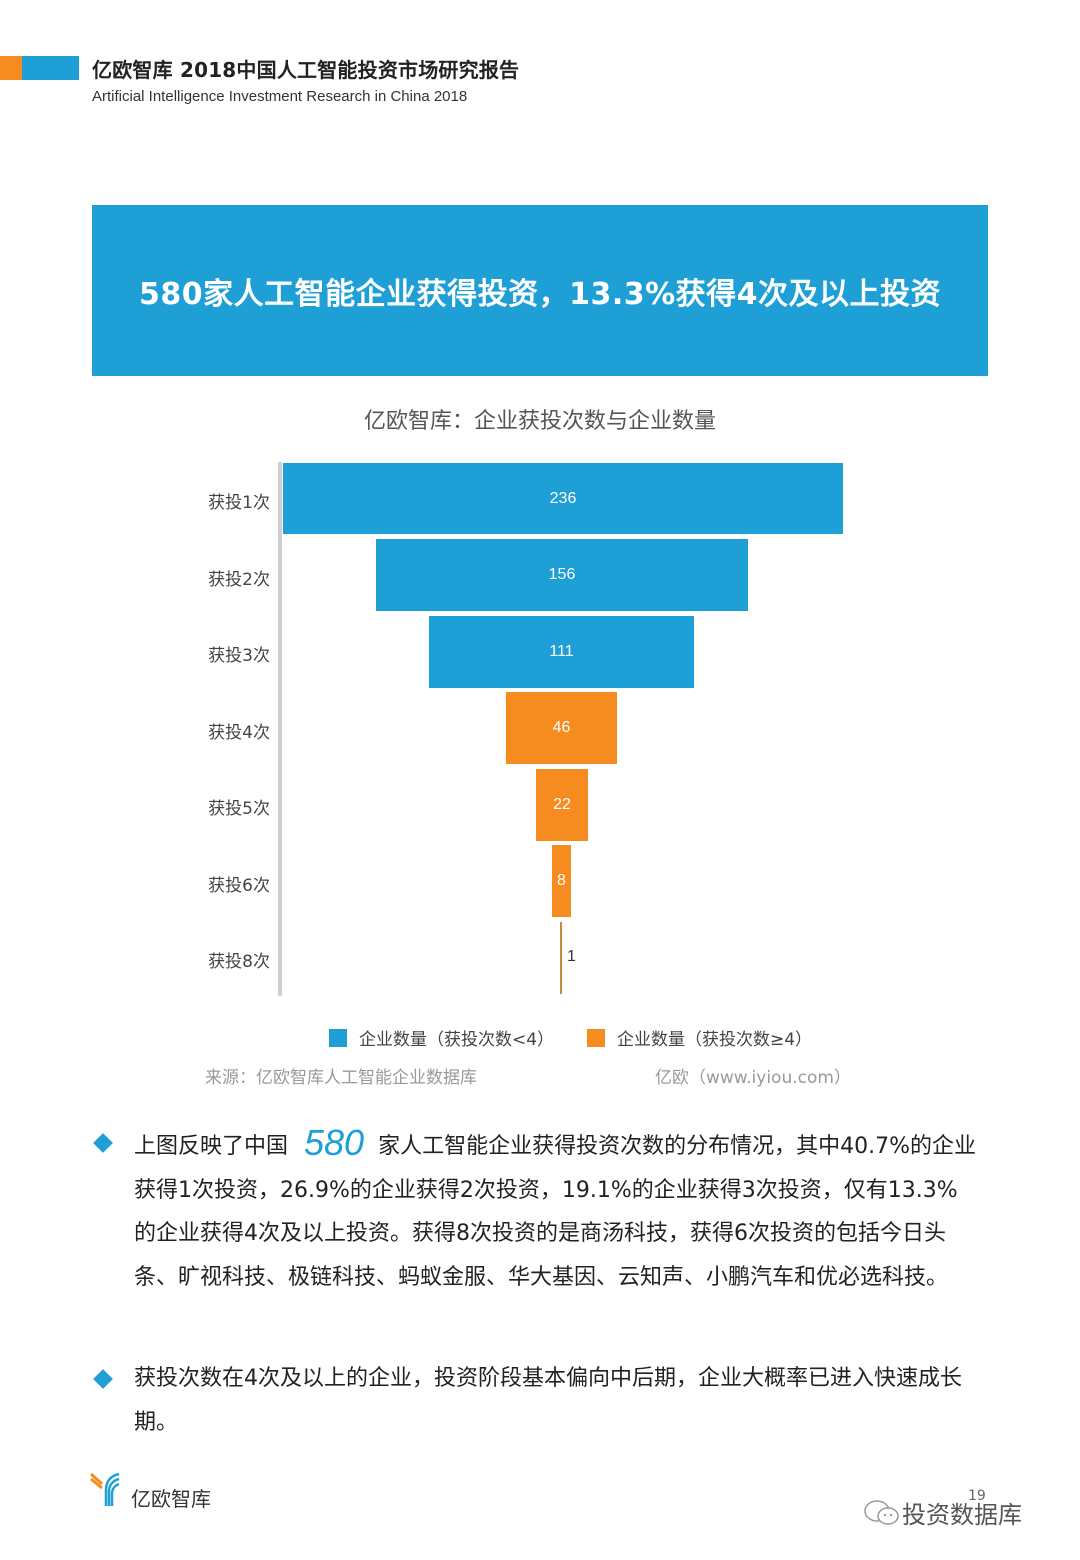 The width and height of the screenshot is (1080, 1560). I want to click on chart-title: 亿欧智库：企业获投次数与企业数量, so click(539, 421).